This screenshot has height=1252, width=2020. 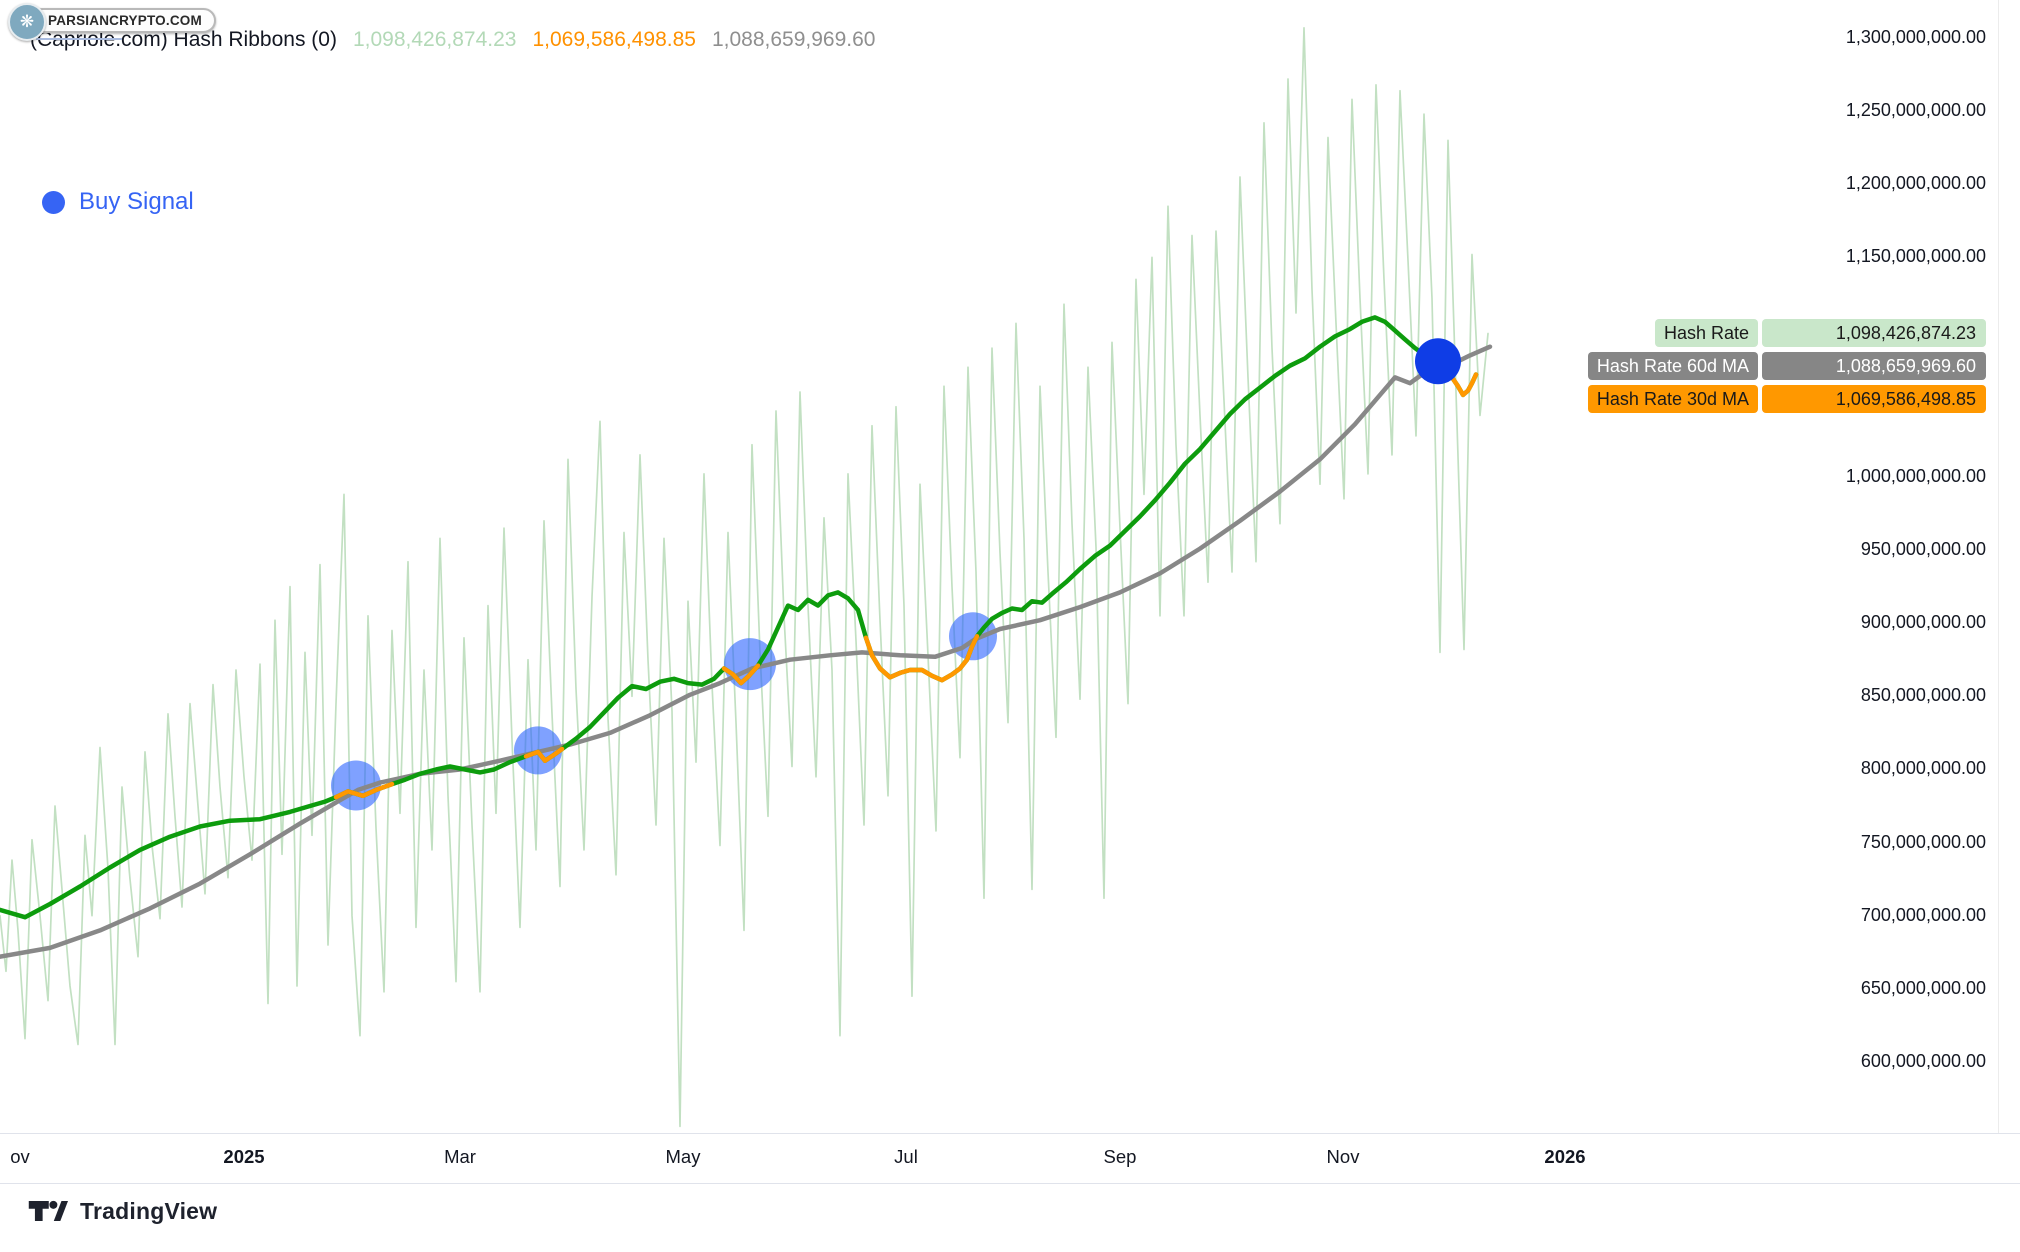 I want to click on price-axis-label: 1,300,000,000.00, so click(x=1915, y=37).